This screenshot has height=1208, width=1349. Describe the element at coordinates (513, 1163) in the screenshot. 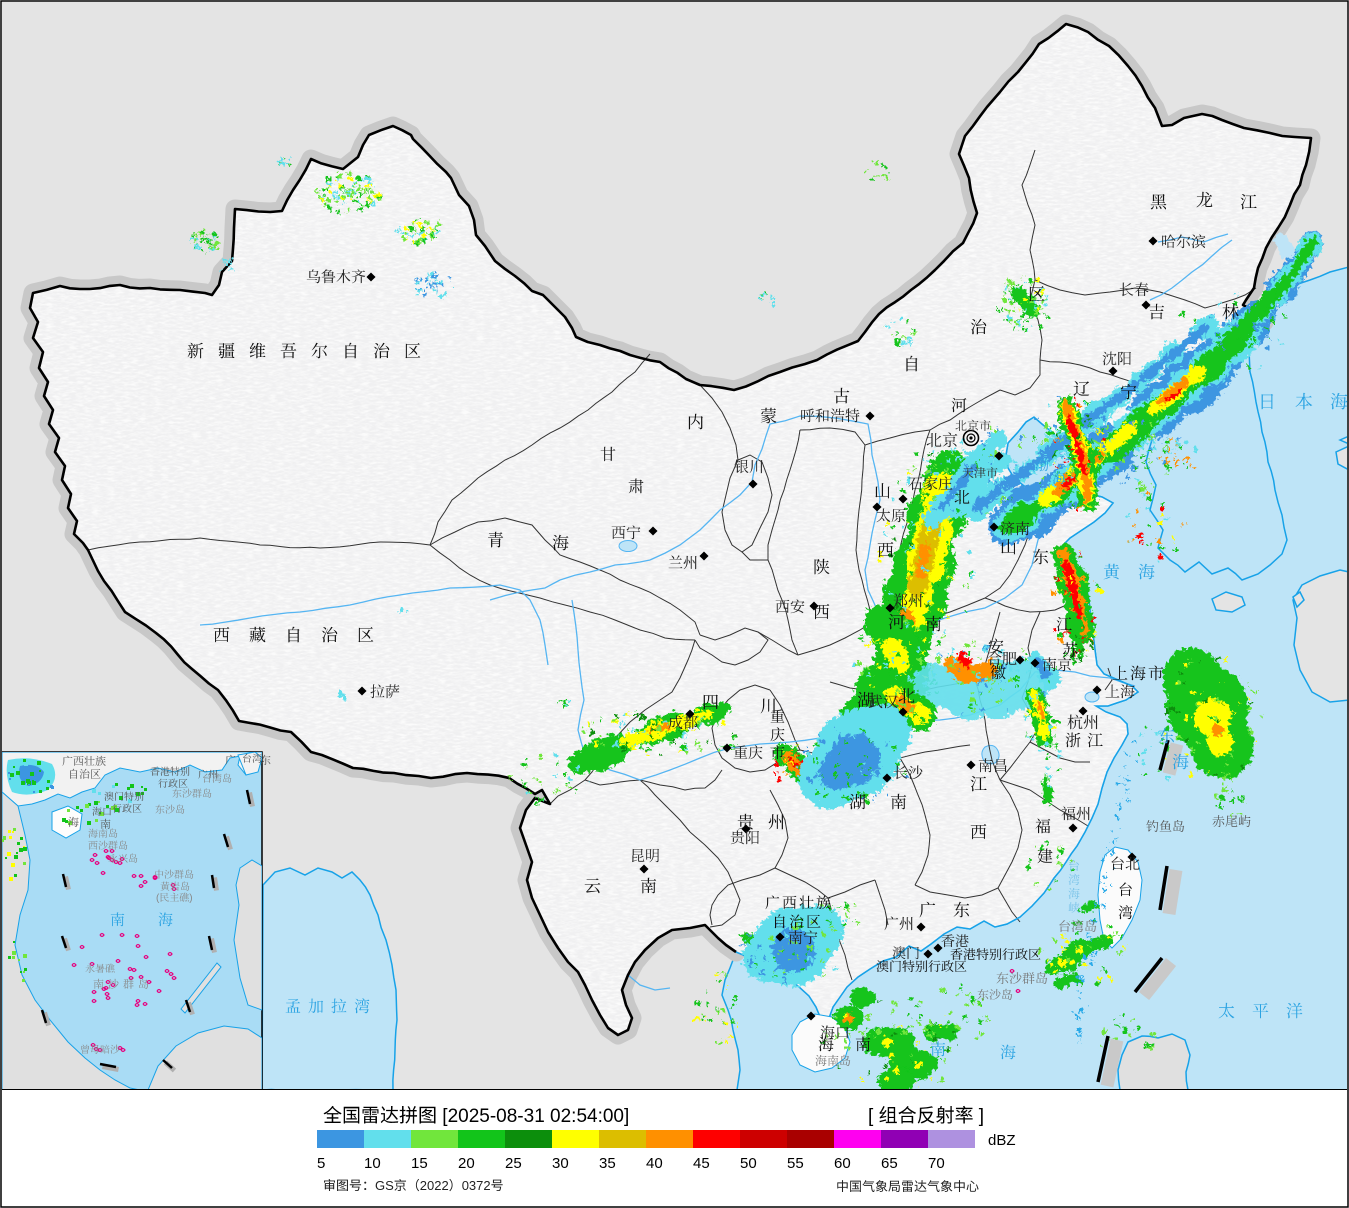

I see `svg-text: 25` at that location.